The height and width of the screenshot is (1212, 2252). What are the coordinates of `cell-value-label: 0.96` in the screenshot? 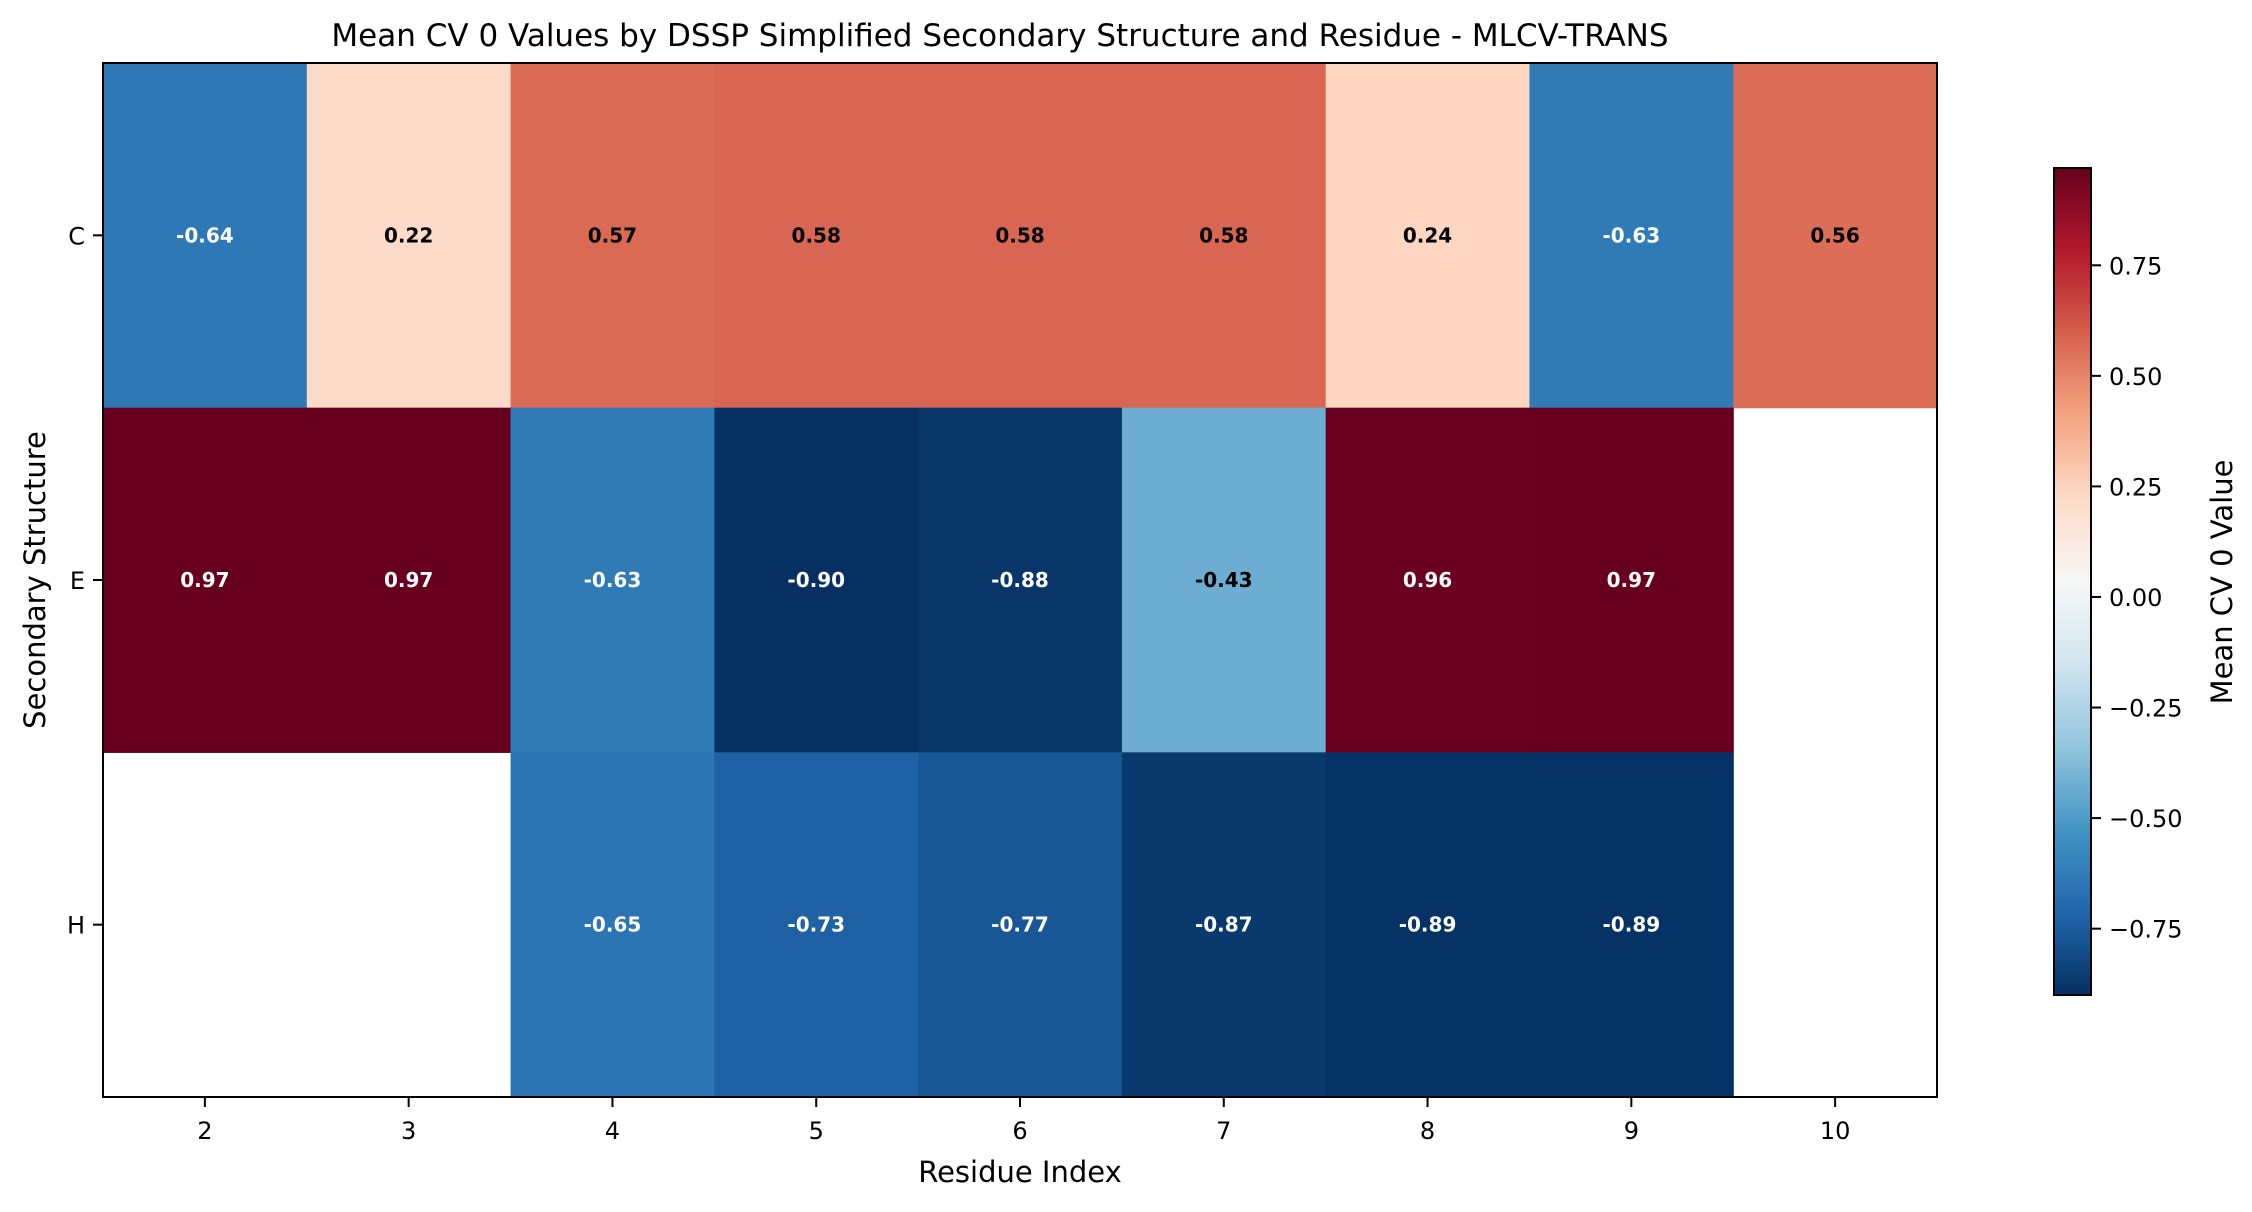 It's located at (1427, 580).